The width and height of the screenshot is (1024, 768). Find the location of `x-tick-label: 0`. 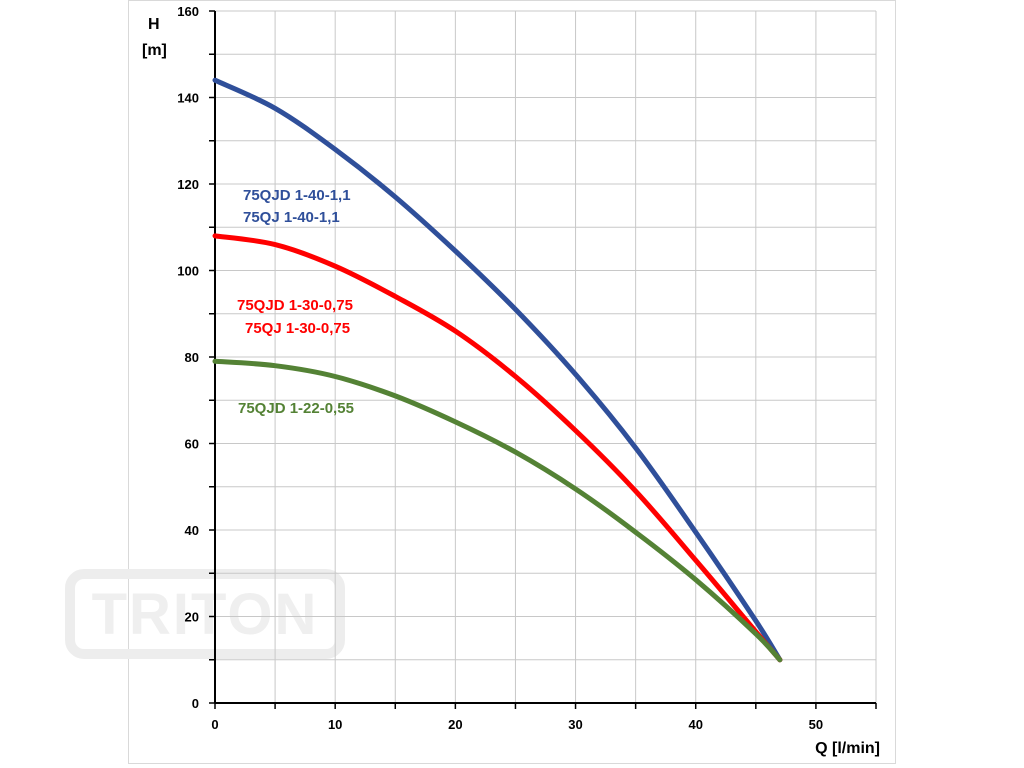

x-tick-label: 0 is located at coordinates (214, 724).